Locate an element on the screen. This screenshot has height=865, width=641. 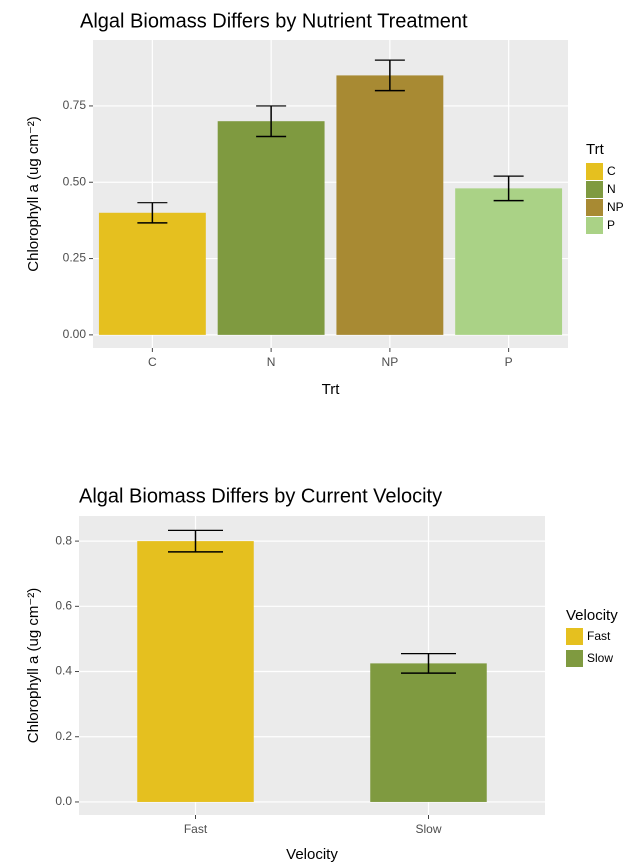
y-tick-label: 0.0 is located at coordinates (63, 801).